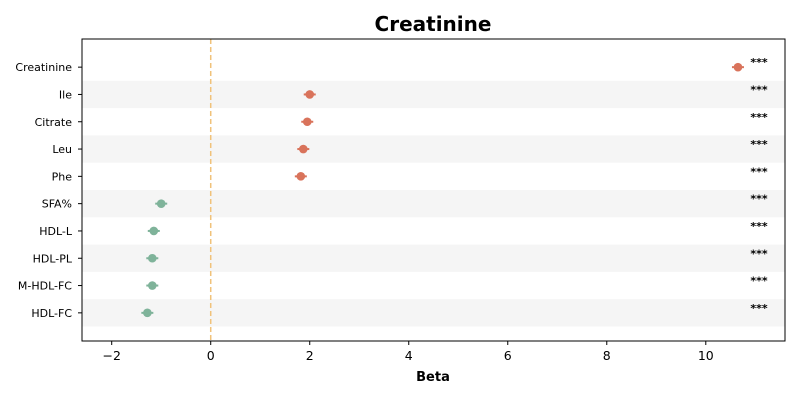 The width and height of the screenshot is (800, 400). What do you see at coordinates (433, 377) in the screenshot?
I see `x-axis-label: Beta` at bounding box center [433, 377].